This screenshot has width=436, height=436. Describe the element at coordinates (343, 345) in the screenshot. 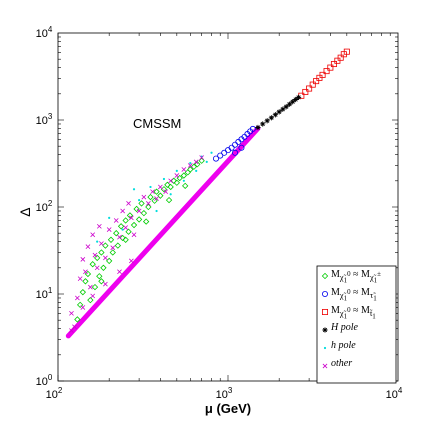

I see `legend-label-text: h pole` at that location.